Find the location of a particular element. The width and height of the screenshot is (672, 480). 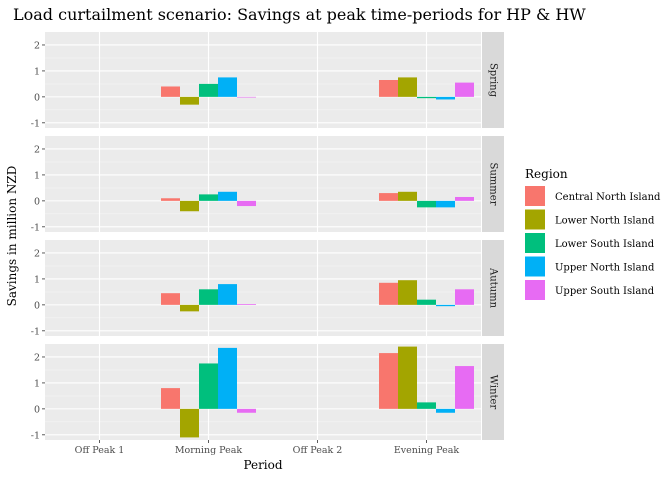

bar-spring-evening-peak-central-north-island is located at coordinates (388, 88).